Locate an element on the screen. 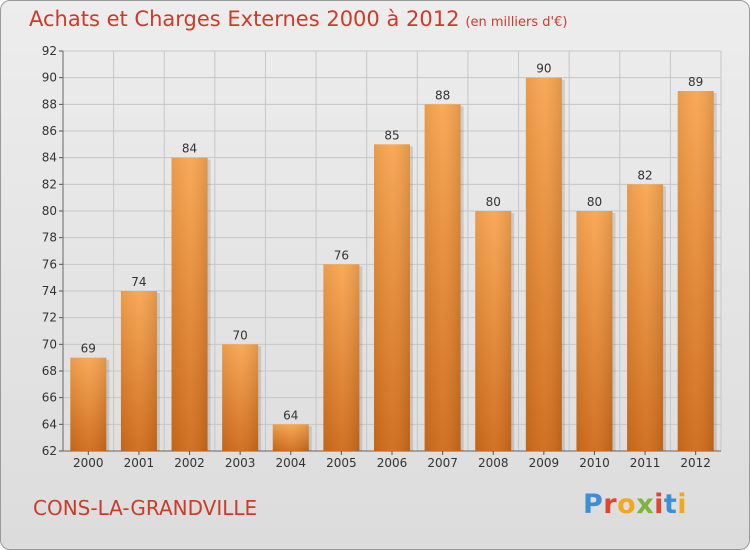 The height and width of the screenshot is (550, 750). y-tick-label: 76 is located at coordinates (49, 264).